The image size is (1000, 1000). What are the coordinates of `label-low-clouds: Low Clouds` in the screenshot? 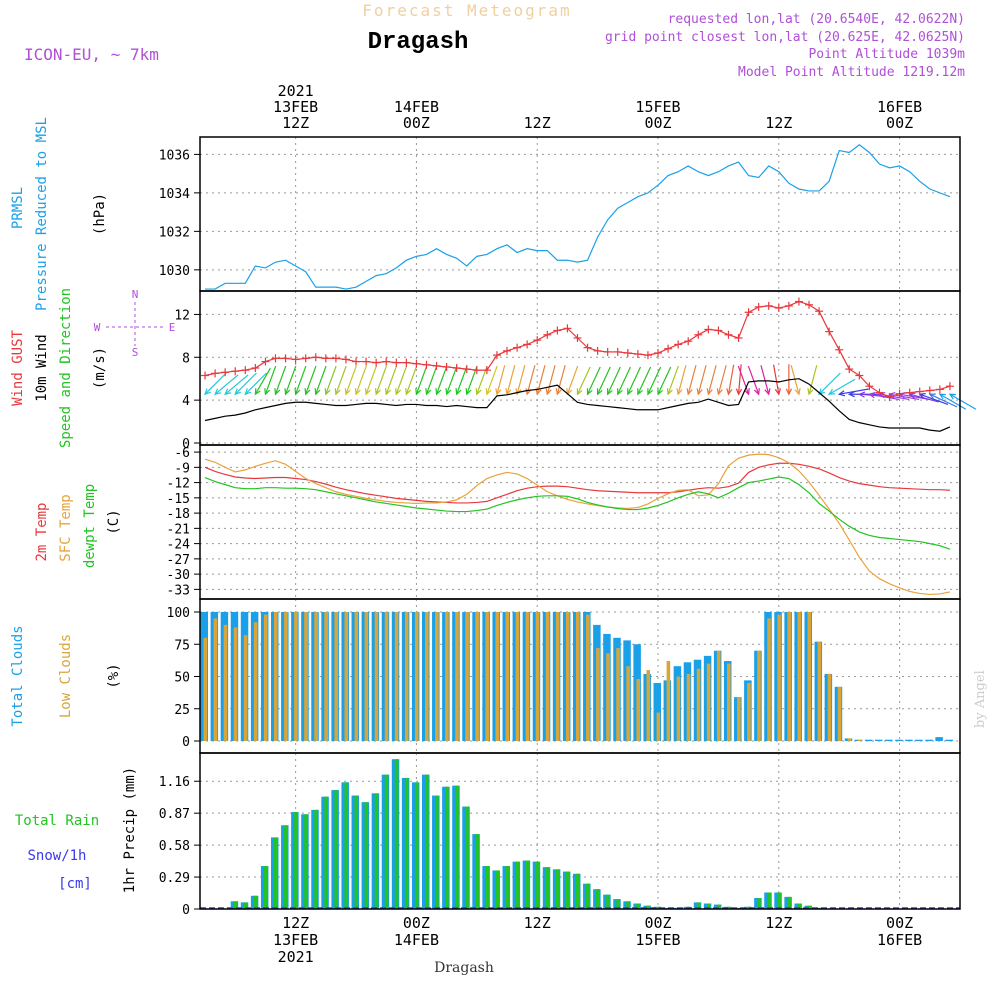 It's located at (66, 676).